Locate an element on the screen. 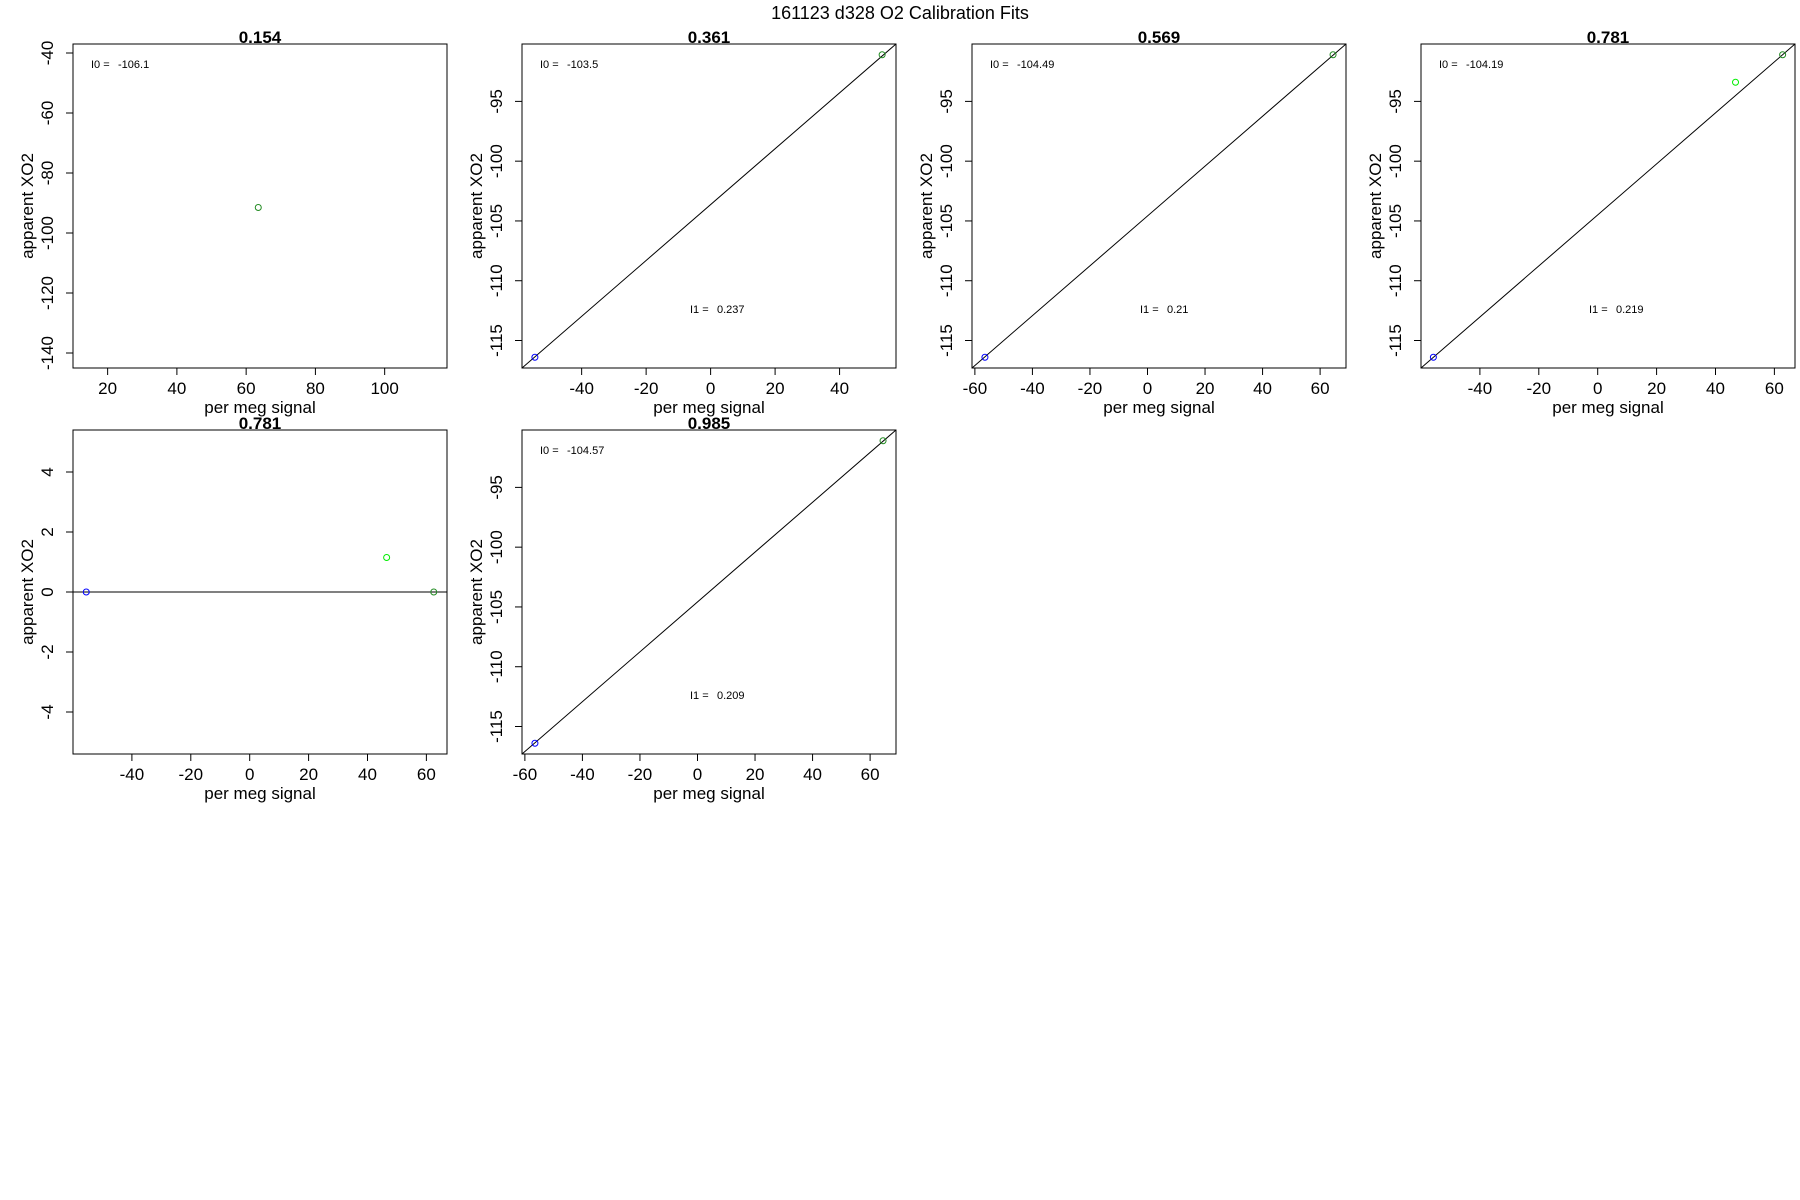 The height and width of the screenshot is (1200, 1800). annotation-value: -106.1 is located at coordinates (133, 65).